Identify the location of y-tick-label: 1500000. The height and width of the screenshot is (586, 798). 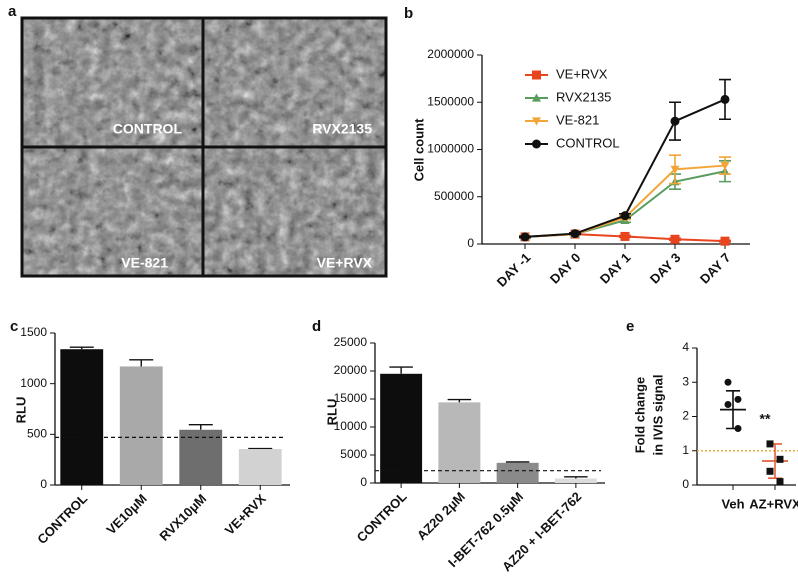
(450, 101).